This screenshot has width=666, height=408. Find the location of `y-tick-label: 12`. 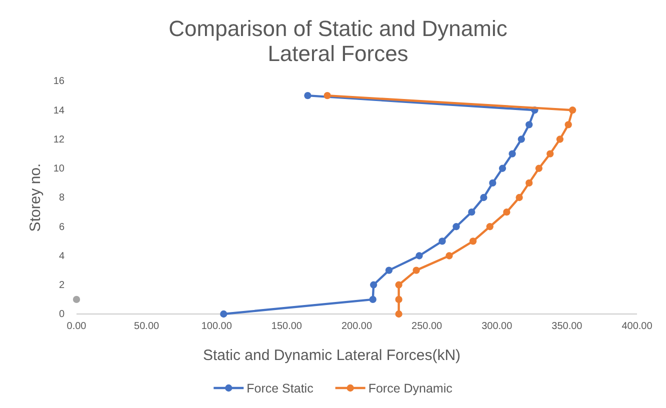

y-tick-label: 12 is located at coordinates (59, 140).